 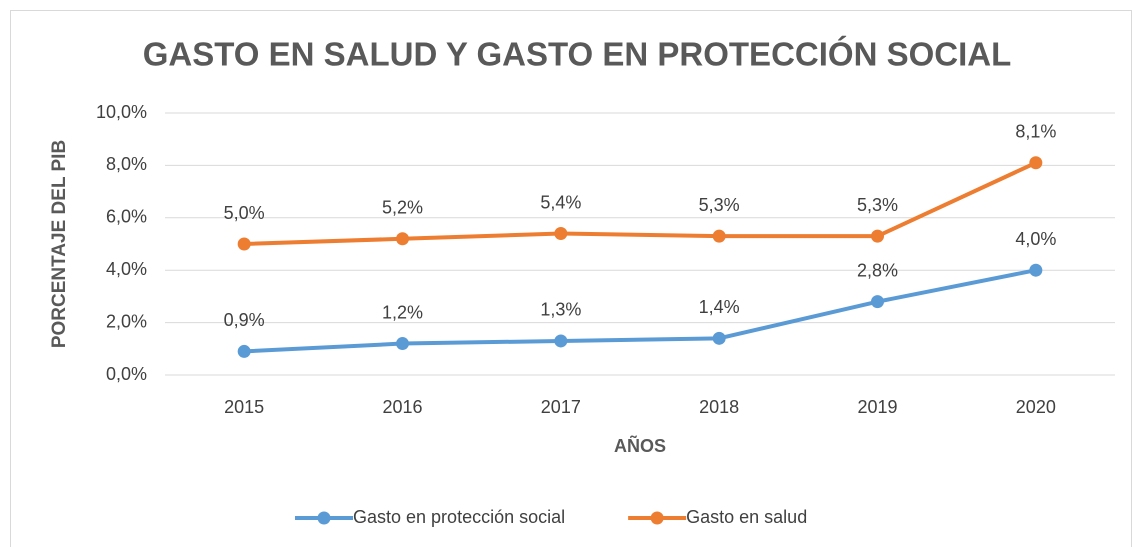 What do you see at coordinates (402, 208) in the screenshot?
I see `data-label: 5,2%` at bounding box center [402, 208].